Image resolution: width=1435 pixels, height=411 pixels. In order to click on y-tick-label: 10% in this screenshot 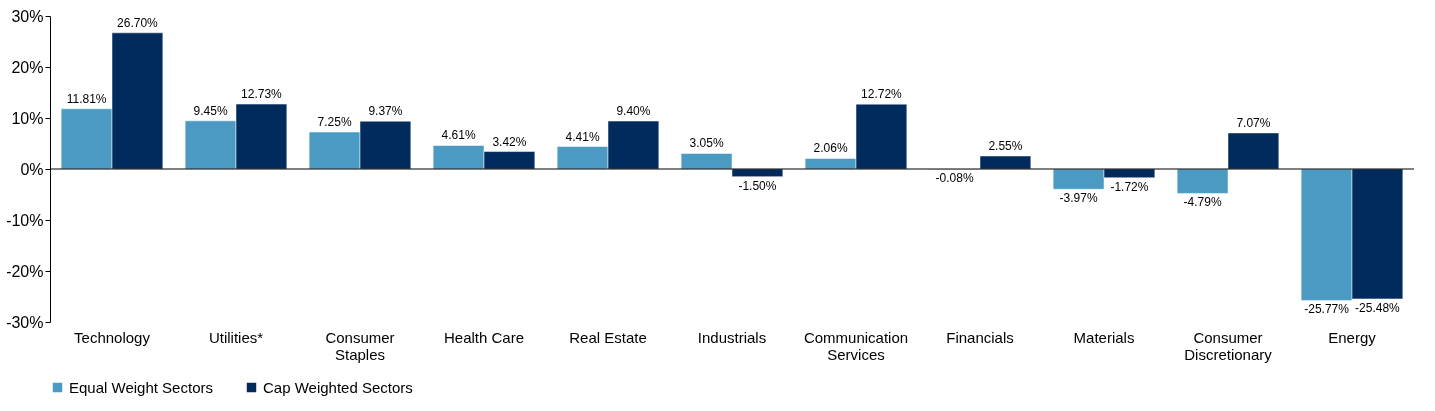, I will do `click(27, 118)`.